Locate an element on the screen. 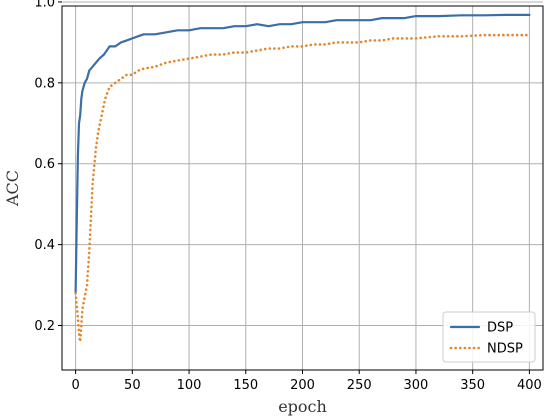 This screenshot has height=419, width=550. y-axis-ticks: 0.2 0.4 0.6 0.8 1.0 is located at coordinates (48, 167).